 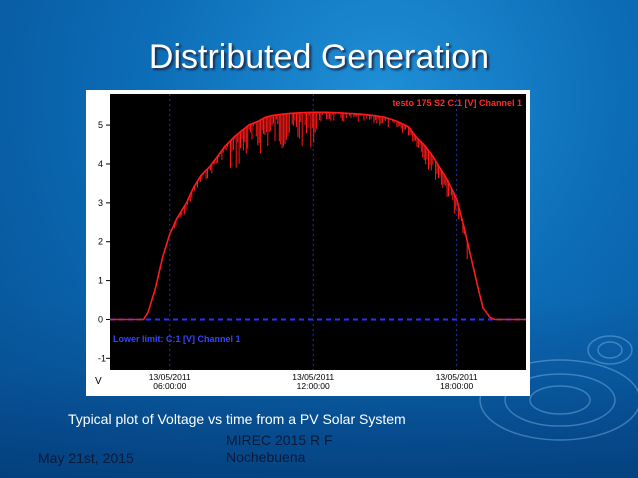 What do you see at coordinates (86, 458) in the screenshot?
I see `footer-date: May 21st, 2015` at bounding box center [86, 458].